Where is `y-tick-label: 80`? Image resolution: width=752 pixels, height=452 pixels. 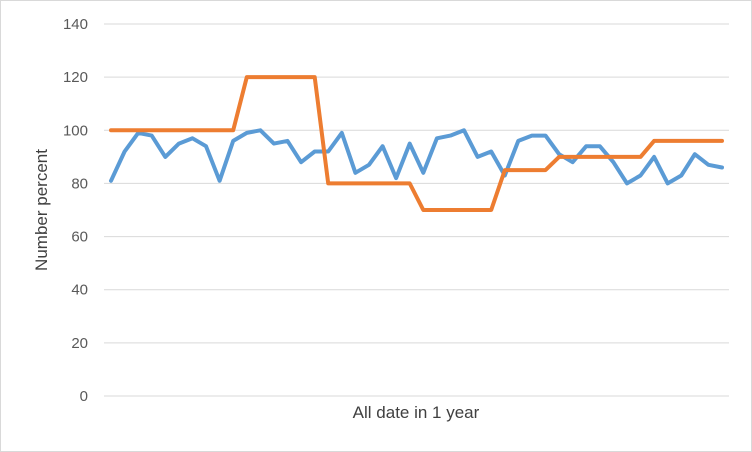
y-tick-label: 80 is located at coordinates (79, 183).